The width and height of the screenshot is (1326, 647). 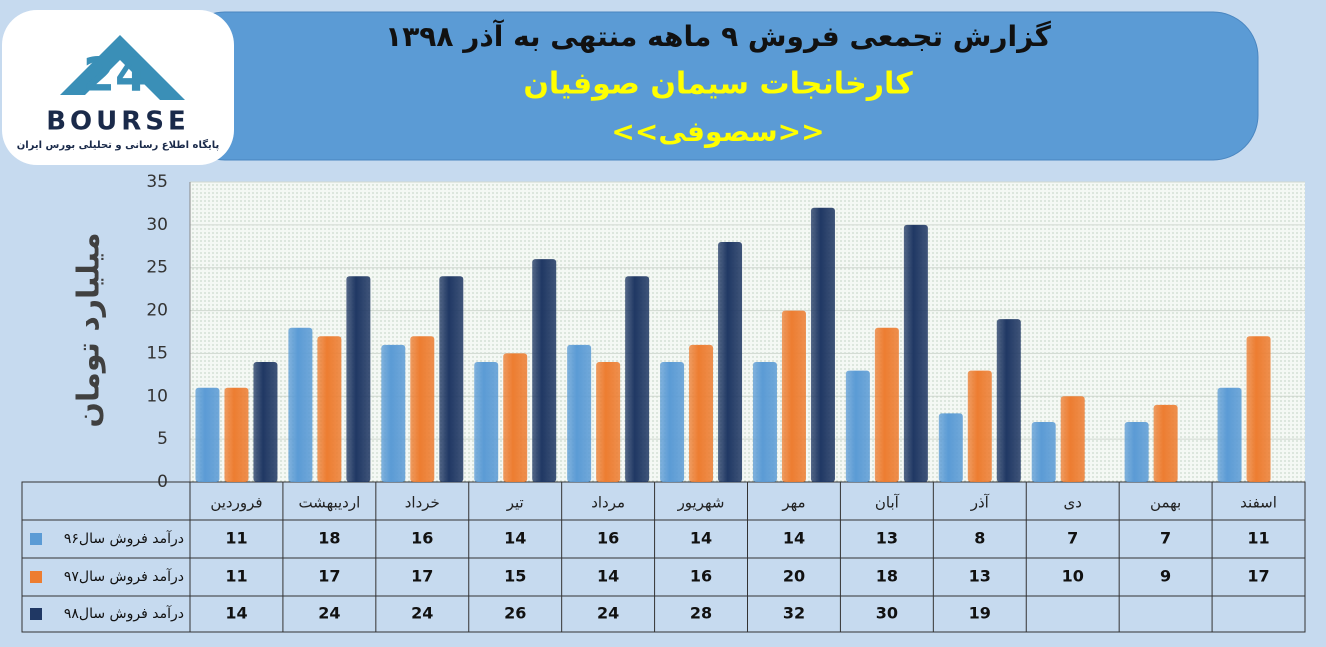 I want to click on chart-subtitle: کارخانجات سیمان صوفیان, so click(x=718, y=84).